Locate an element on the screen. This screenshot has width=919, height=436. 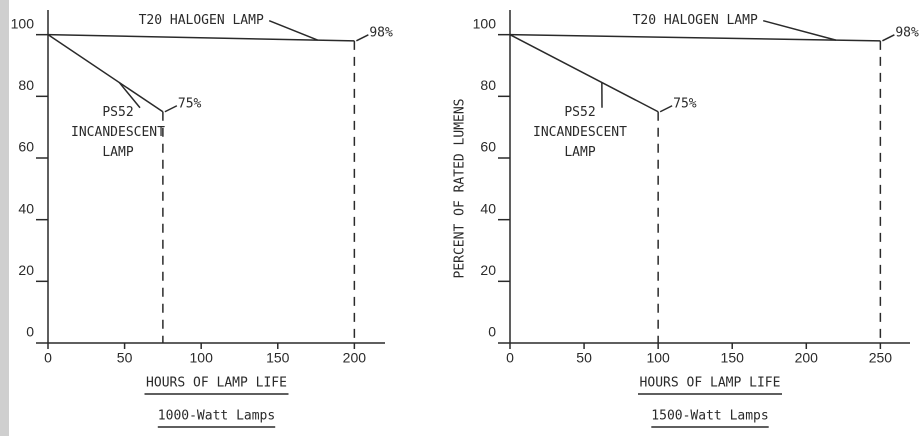
y-axis-label: PERCENT OF RATED LUMENS is located at coordinates (460, 188).